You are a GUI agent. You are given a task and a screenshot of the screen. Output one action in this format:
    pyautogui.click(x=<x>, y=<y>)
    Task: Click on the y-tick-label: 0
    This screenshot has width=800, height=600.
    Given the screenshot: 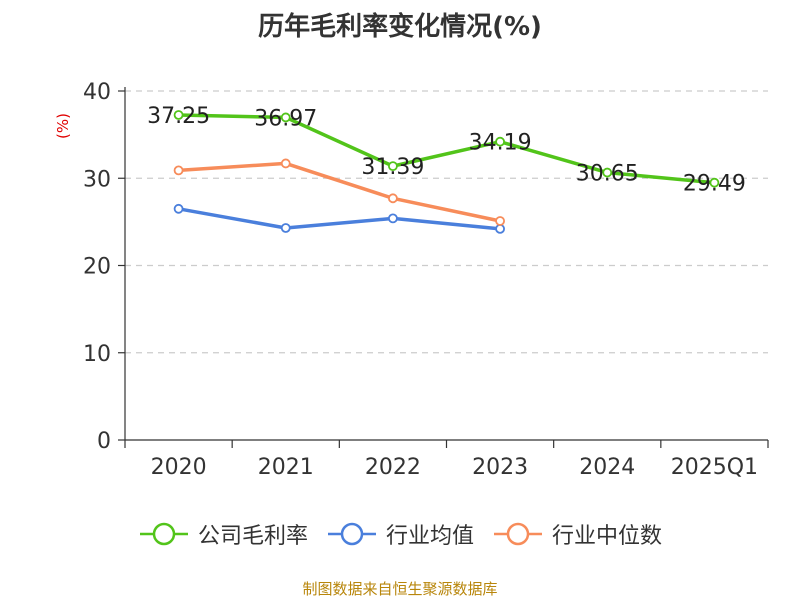 What is the action you would take?
    pyautogui.click(x=104, y=441)
    